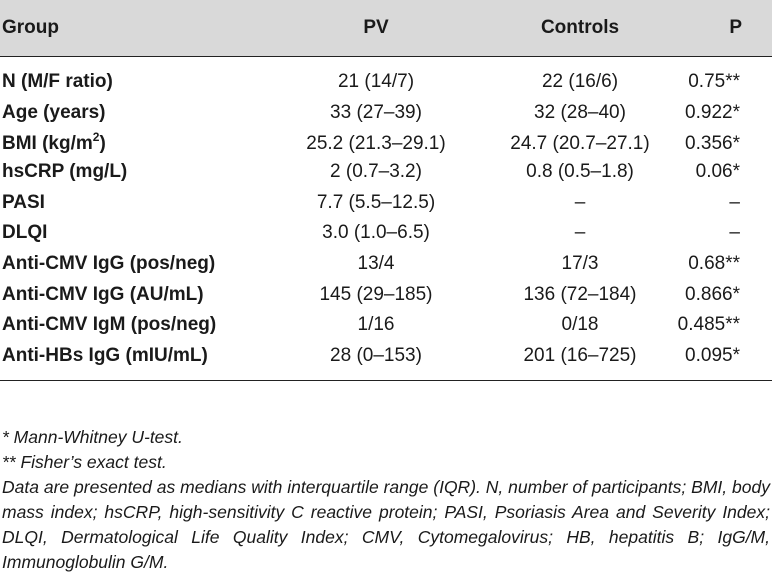 Image resolution: width=772 pixels, height=575 pixels. Describe the element at coordinates (30, 27) in the screenshot. I see `header-group: Group` at that location.